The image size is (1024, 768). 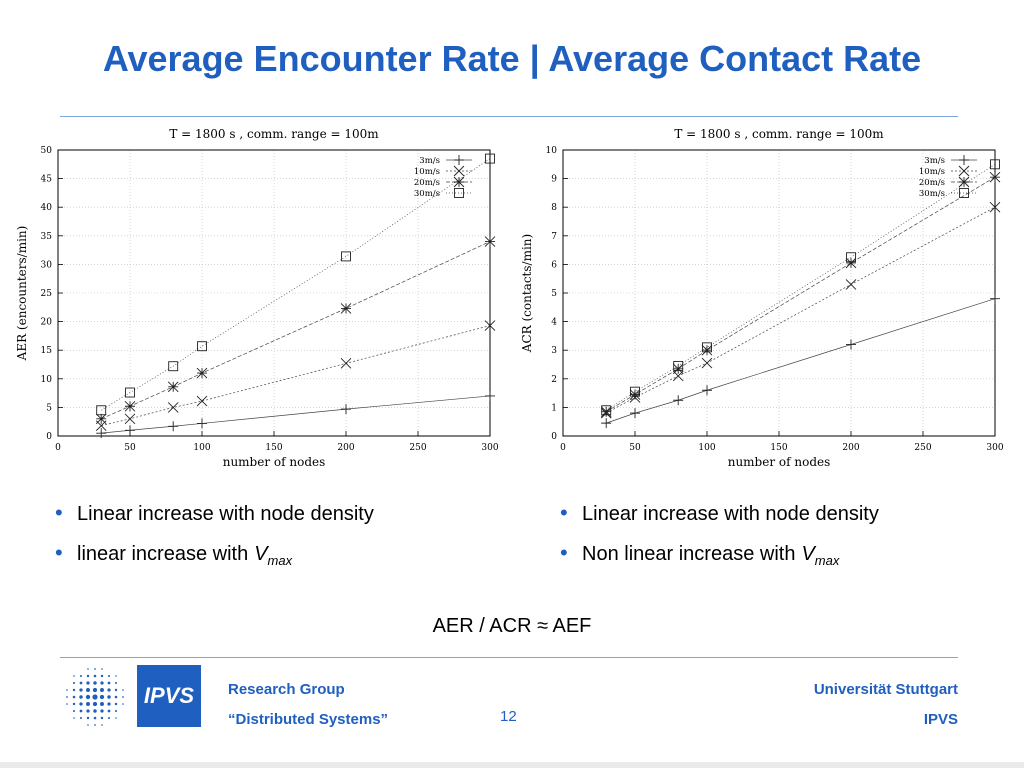 I want to click on page-number: 12, so click(x=508, y=716).